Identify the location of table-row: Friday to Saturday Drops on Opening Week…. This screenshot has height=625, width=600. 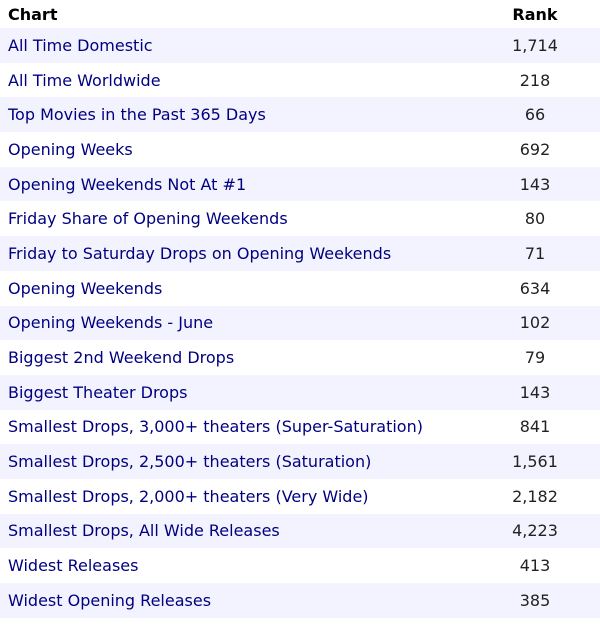
(300, 253).